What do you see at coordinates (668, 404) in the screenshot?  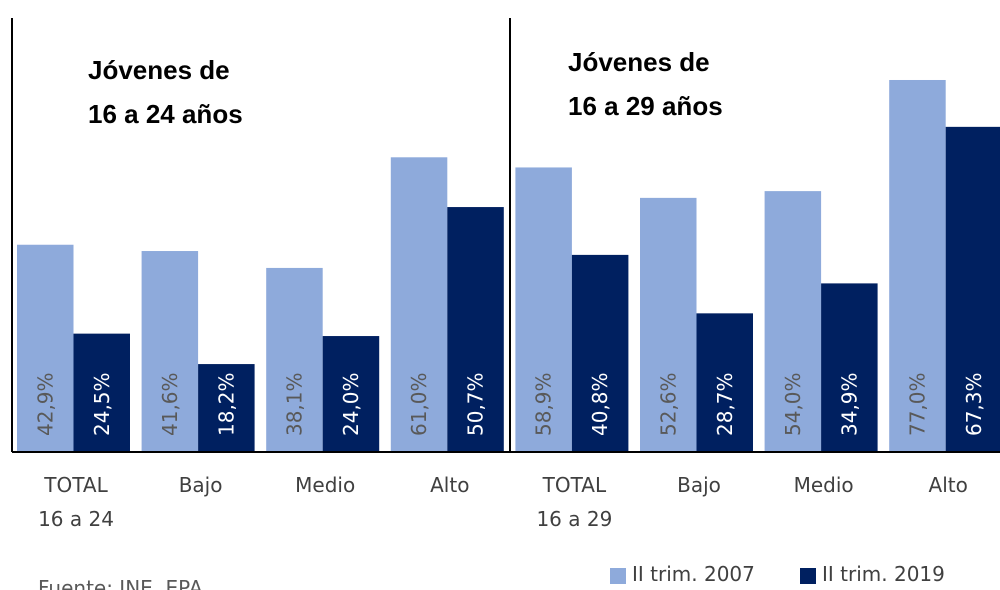 I see `value-label: 52,6%` at bounding box center [668, 404].